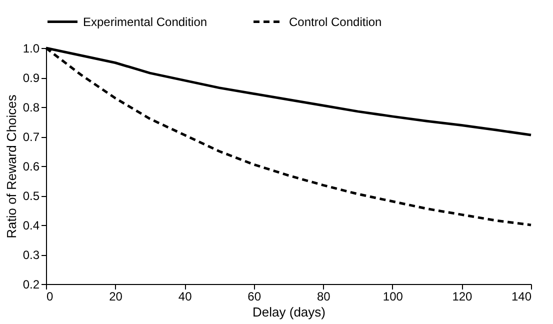  What do you see at coordinates (31, 255) in the screenshot?
I see `y-tick-label: 0.3` at bounding box center [31, 255].